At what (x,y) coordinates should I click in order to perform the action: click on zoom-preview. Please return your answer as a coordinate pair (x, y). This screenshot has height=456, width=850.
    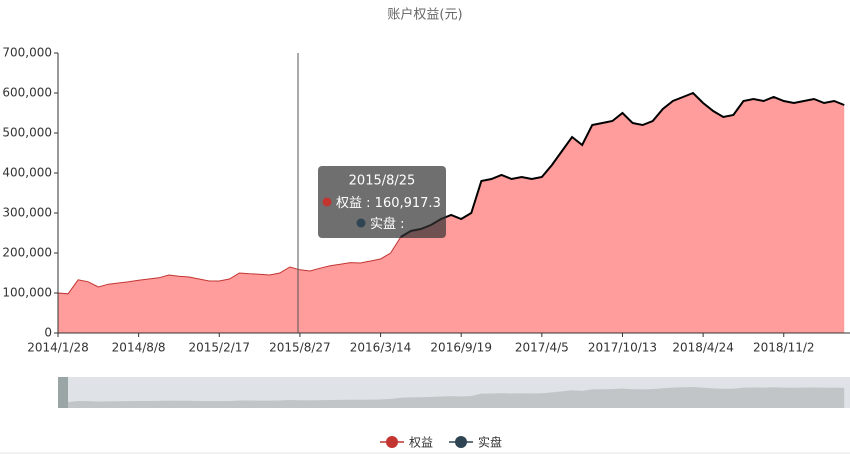
    Looking at the image, I should click on (451, 397).